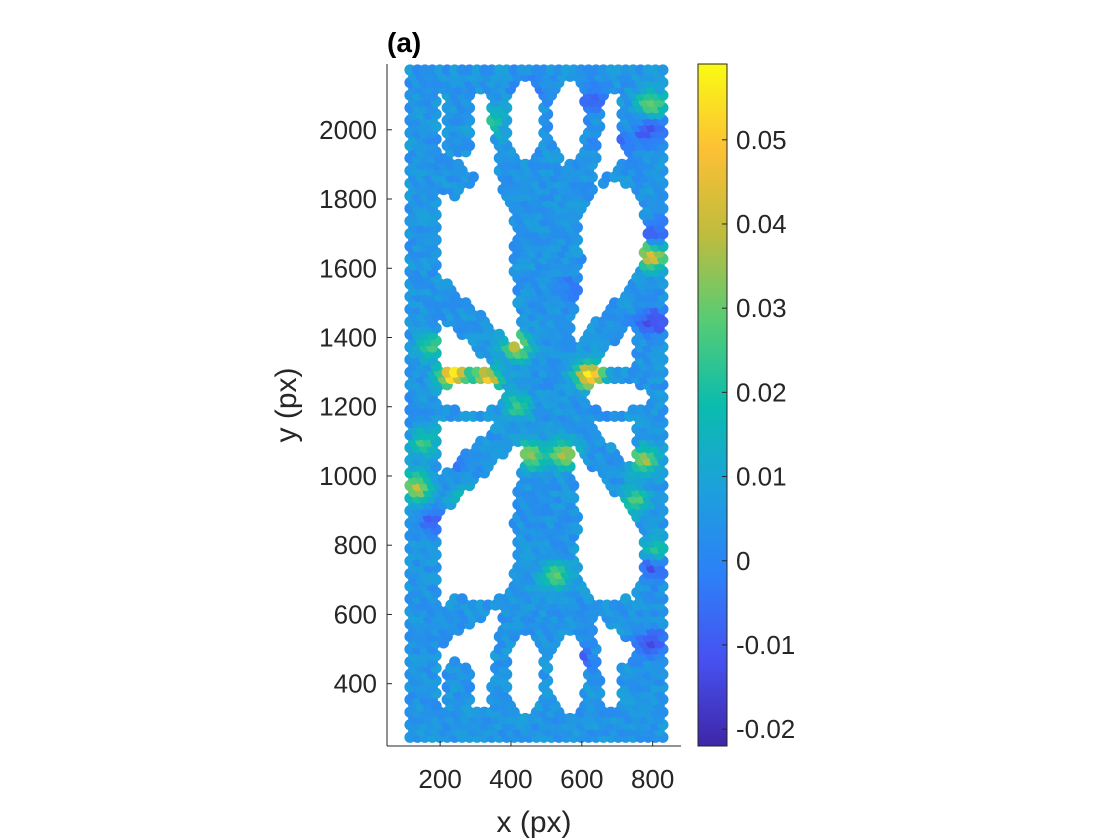 The width and height of the screenshot is (1120, 840). Describe the element at coordinates (581, 779) in the screenshot. I see `x-tick-label: 600` at that location.